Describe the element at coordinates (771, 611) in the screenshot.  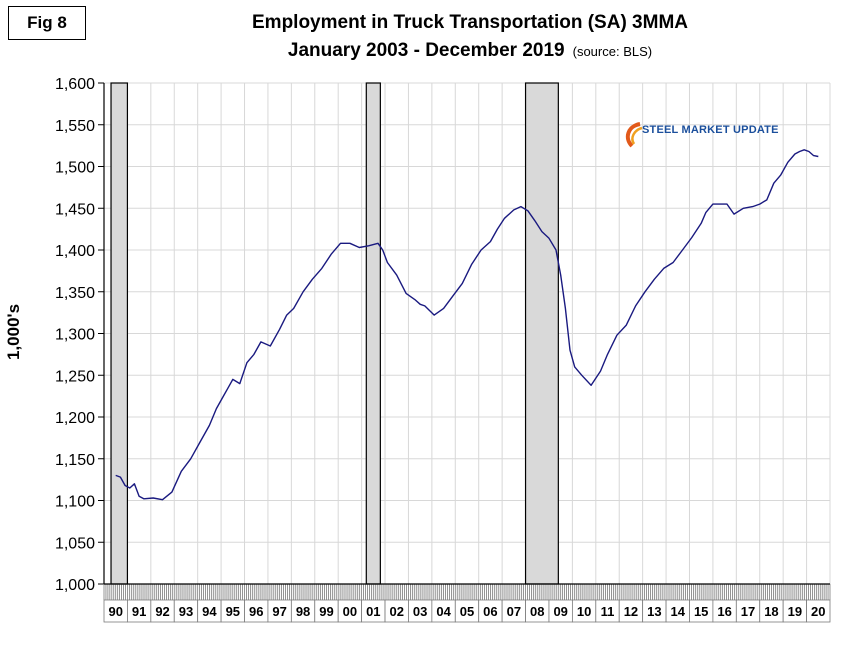
I see `x-tick-label: 18` at that location.